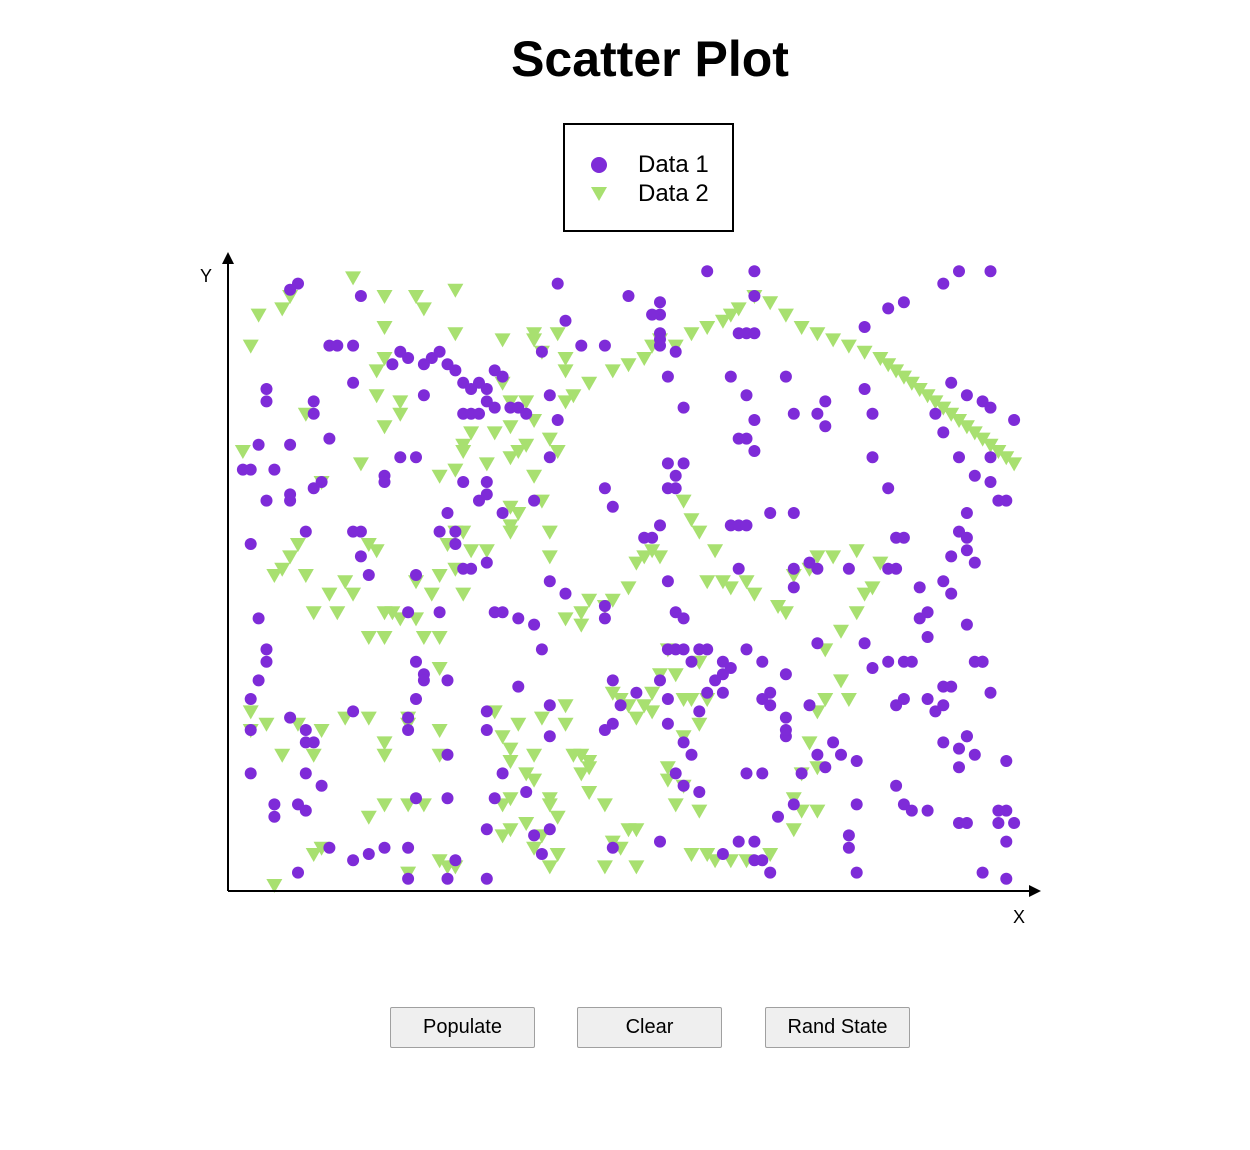 The width and height of the screenshot is (1250, 1150). I want to click on clear-button: Clear, so click(649, 1027).